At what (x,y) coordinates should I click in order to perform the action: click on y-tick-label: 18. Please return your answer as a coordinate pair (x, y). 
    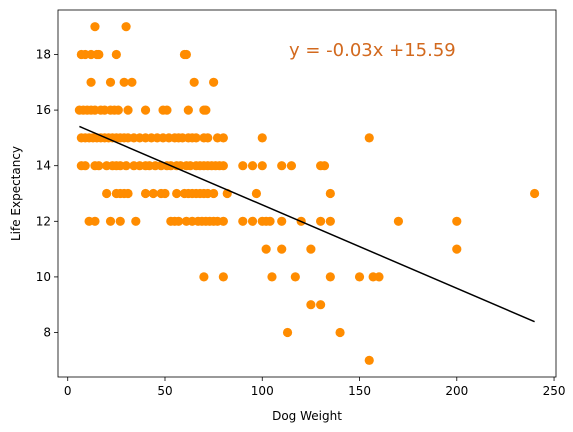
    Looking at the image, I should click on (43, 54).